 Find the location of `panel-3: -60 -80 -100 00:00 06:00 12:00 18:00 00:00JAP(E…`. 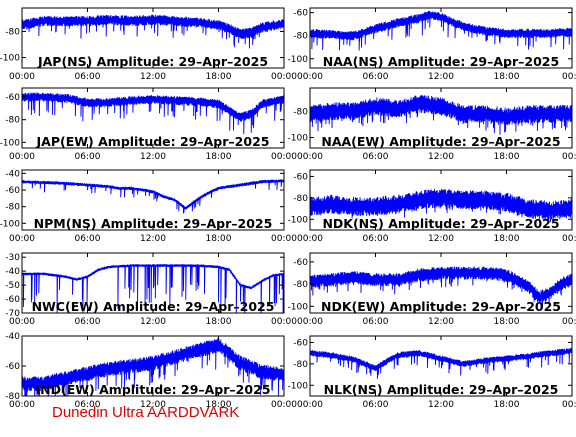

panel-3: -60 -80 -100 00:00 06:00 12:00 18:00 00:00JAP(E… is located at coordinates (148, 124).